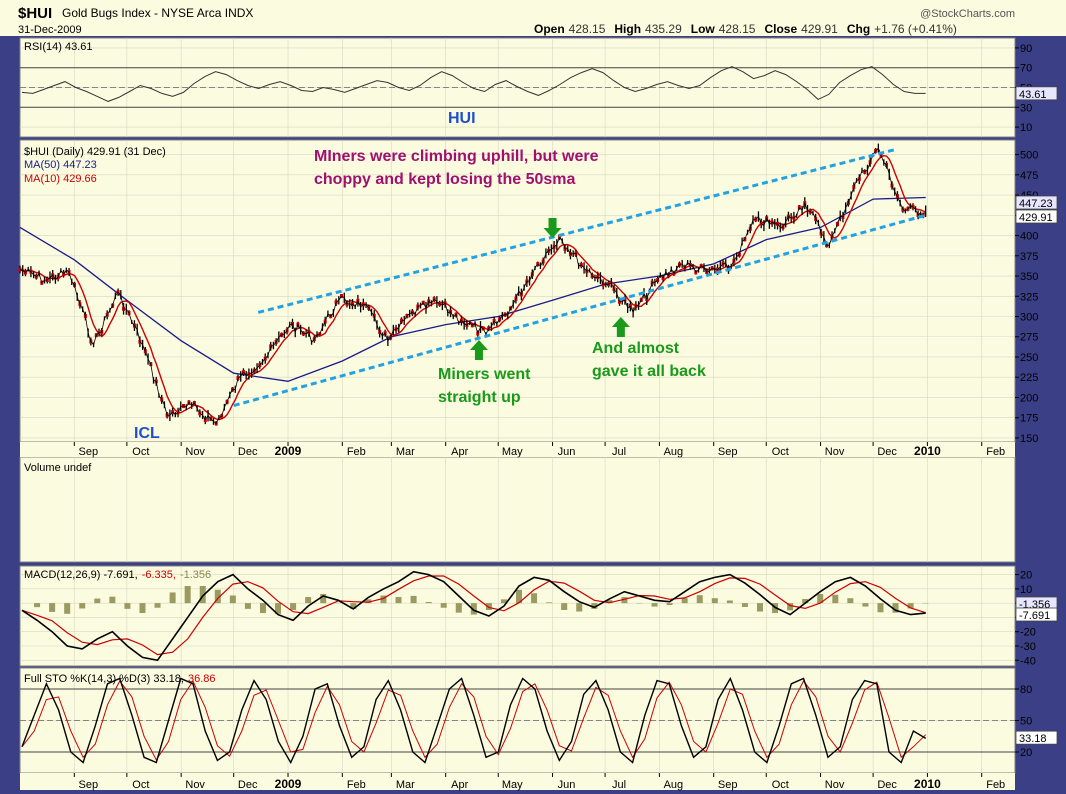 The width and height of the screenshot is (1066, 794). Describe the element at coordinates (202, 679) in the screenshot. I see `sto-d-label: 36.86` at that location.